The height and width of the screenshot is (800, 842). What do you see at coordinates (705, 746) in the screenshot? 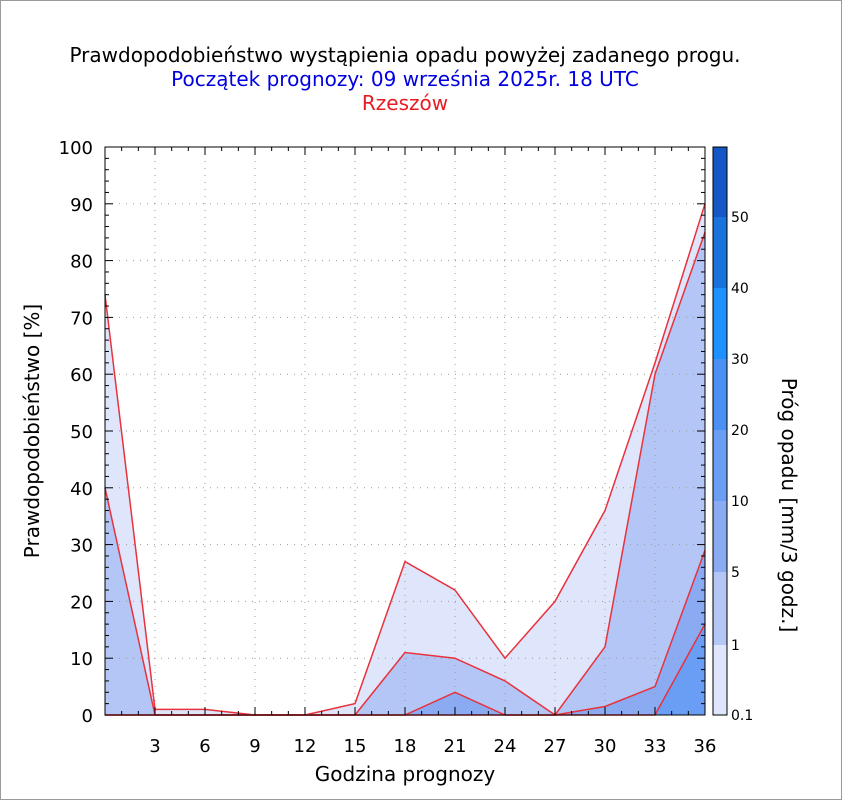
I see `x-tick-label: 36` at bounding box center [705, 746].